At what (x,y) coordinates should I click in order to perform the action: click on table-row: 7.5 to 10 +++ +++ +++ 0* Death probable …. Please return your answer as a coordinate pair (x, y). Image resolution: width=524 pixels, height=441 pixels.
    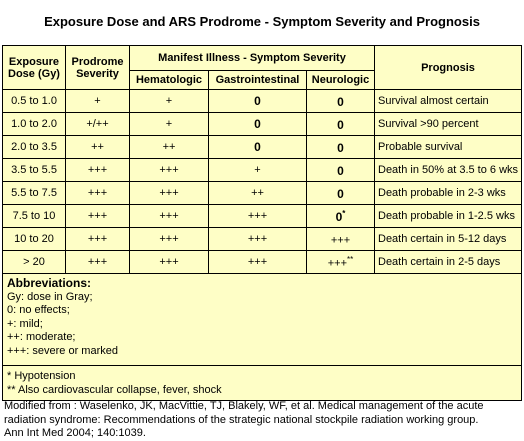
    Looking at the image, I should click on (262, 216).